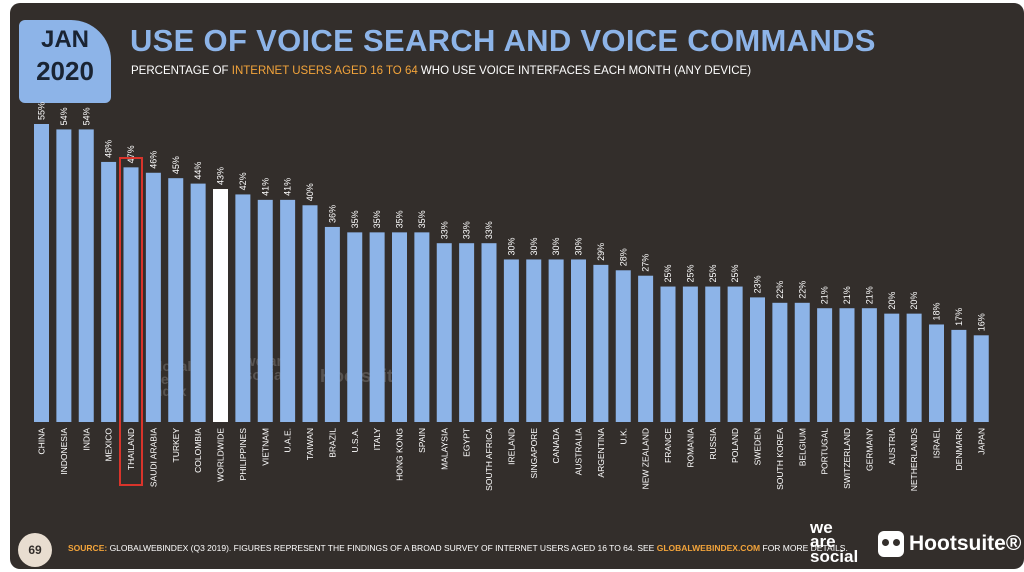 The height and width of the screenshot is (572, 1024). What do you see at coordinates (937, 311) in the screenshot?
I see `value-label: 18%` at bounding box center [937, 311].